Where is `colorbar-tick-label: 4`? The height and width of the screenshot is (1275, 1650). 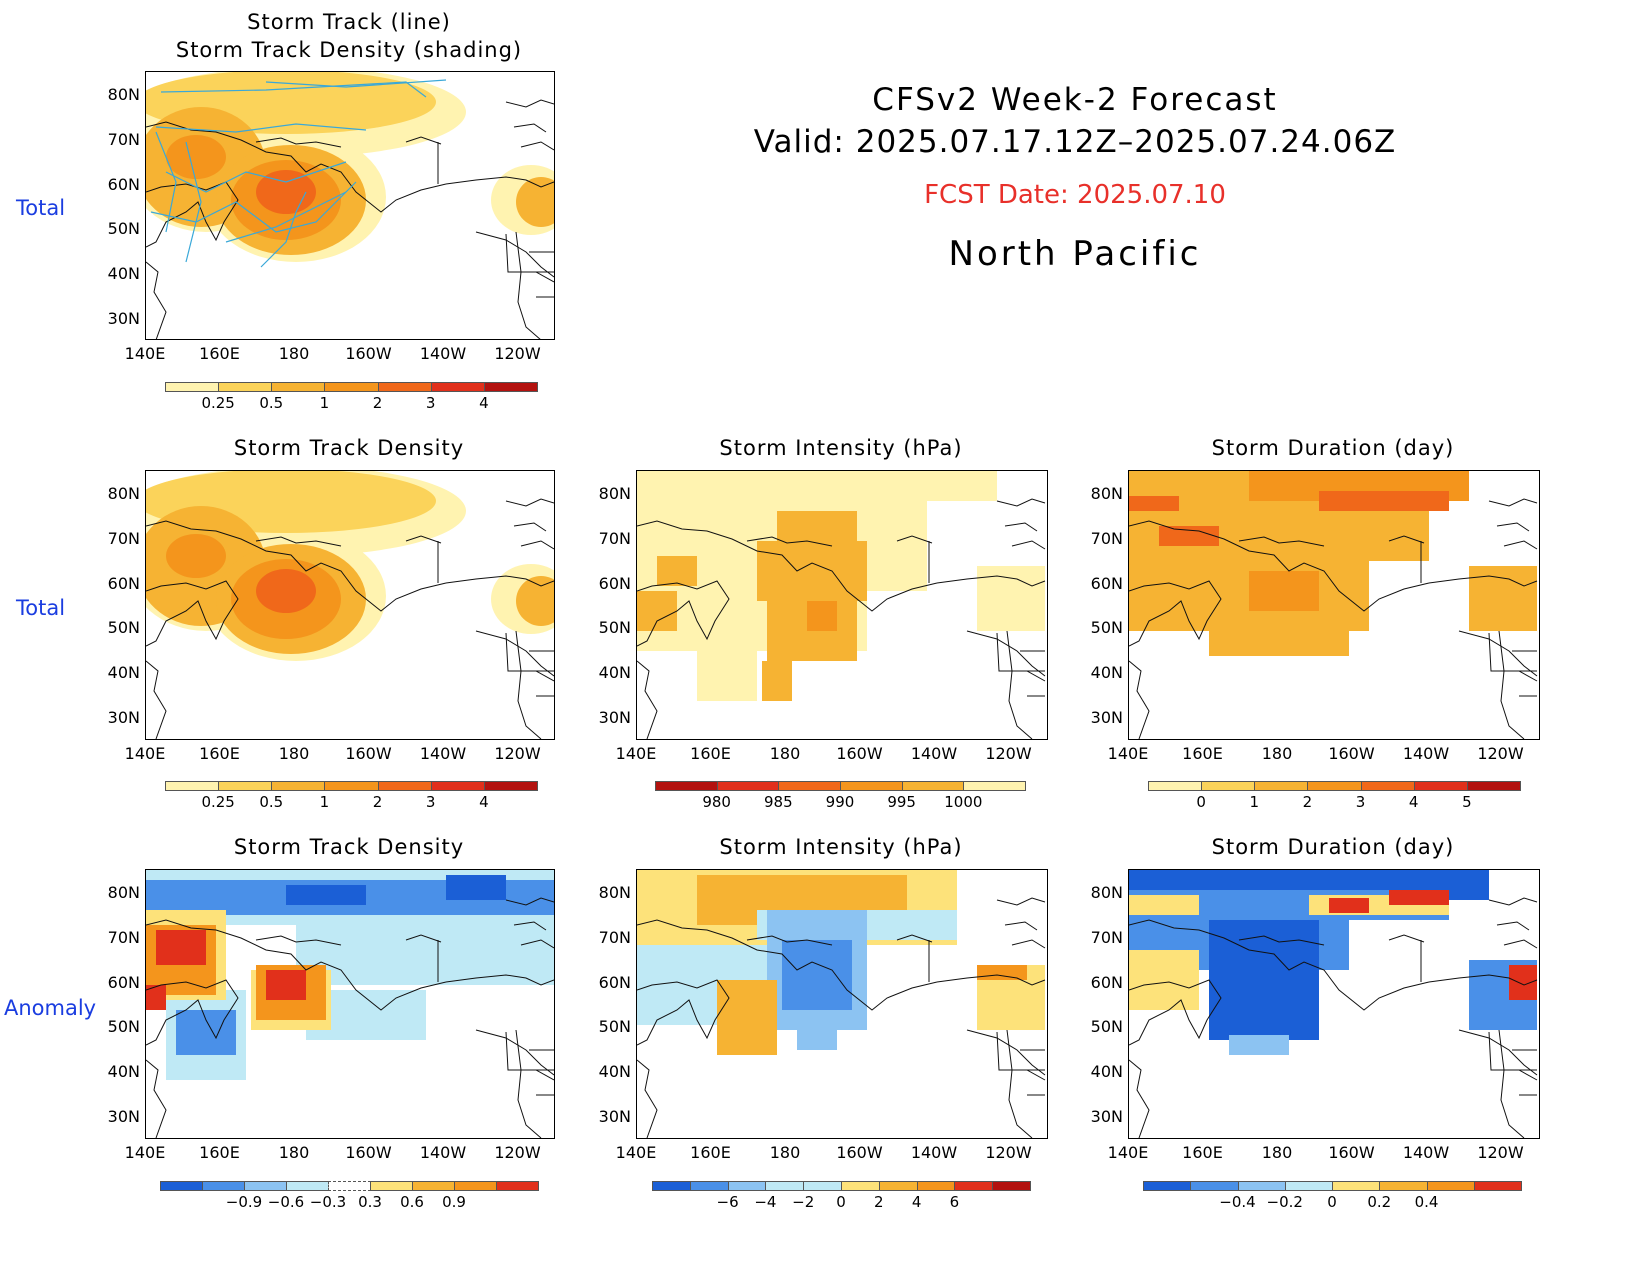
colorbar-tick-label: 4 is located at coordinates (916, 1202).